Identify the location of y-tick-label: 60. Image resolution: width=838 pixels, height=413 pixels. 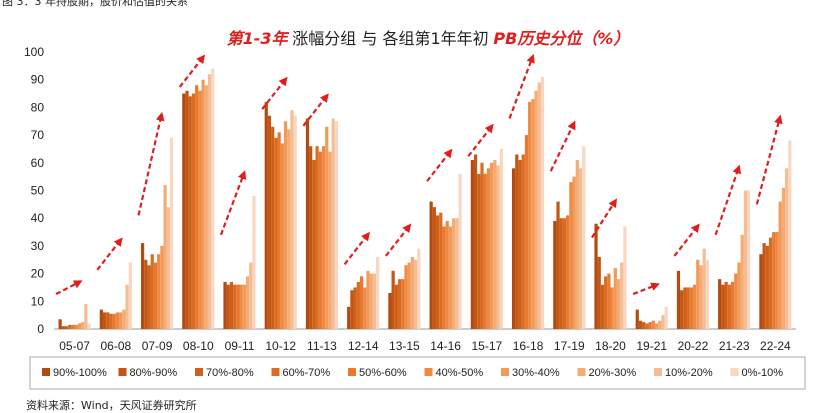
(38, 163).